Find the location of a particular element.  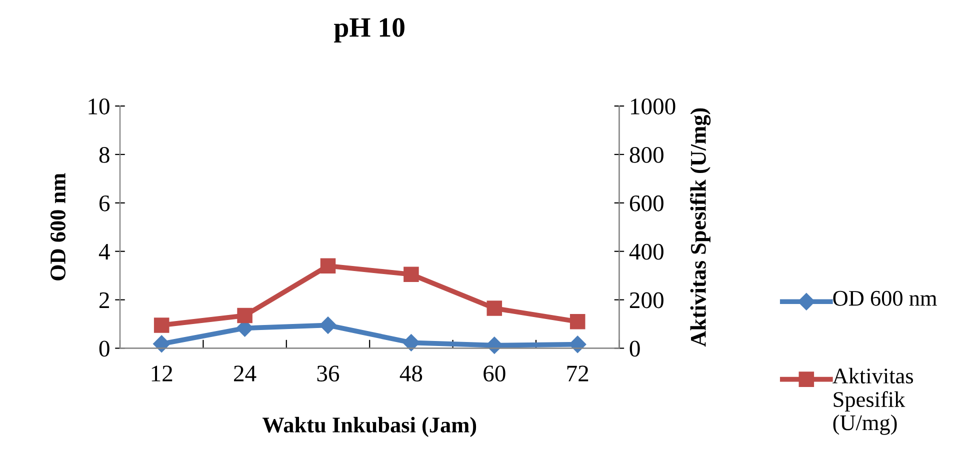

y-tick-label: 10 is located at coordinates (99, 106).